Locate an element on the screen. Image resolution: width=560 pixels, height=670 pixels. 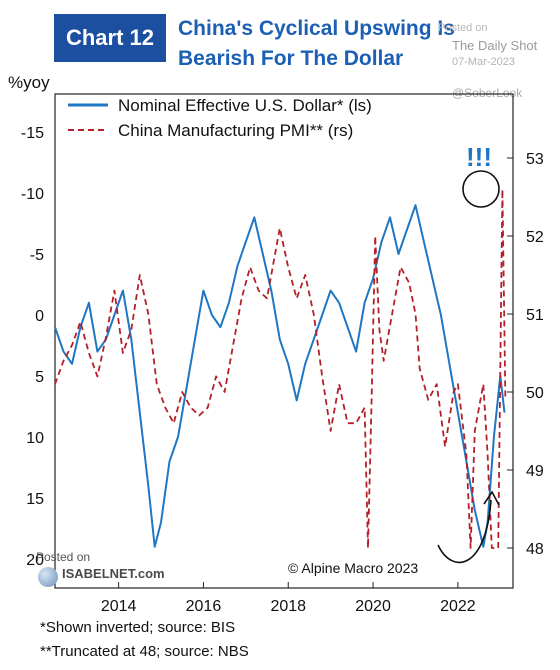
globe-icon is located at coordinates (48, 577).